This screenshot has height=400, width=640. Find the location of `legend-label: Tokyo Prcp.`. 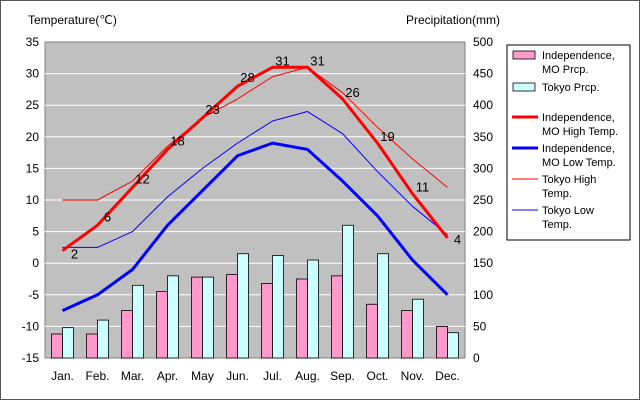

legend-label: Tokyo Prcp. is located at coordinates (570, 88).